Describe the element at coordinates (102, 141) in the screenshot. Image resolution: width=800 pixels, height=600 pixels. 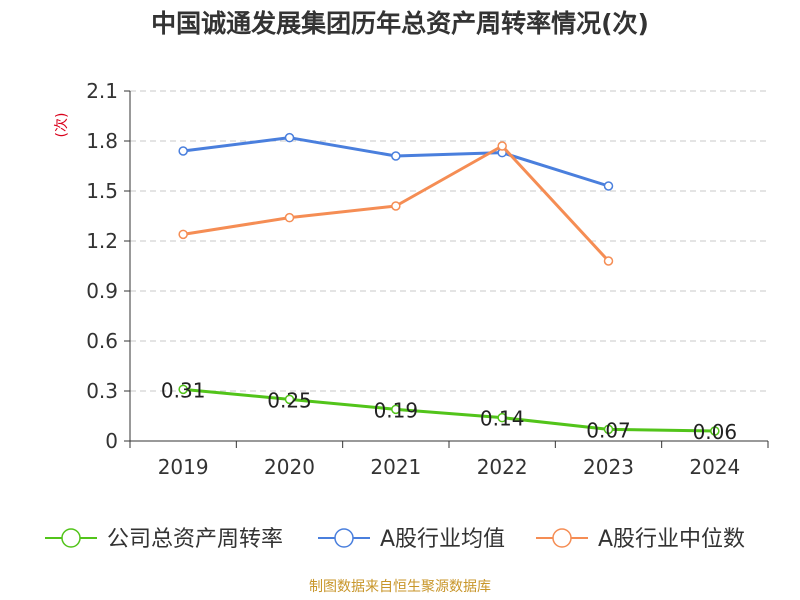
I see `y-tick-label: 1.8` at that location.